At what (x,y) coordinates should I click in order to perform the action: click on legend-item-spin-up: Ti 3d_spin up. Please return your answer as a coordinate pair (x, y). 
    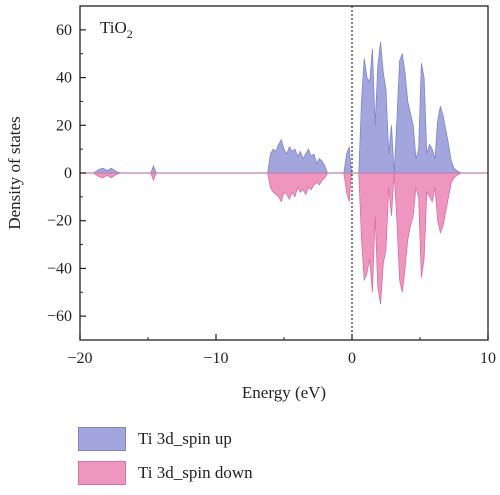
    Looking at the image, I should click on (165, 439).